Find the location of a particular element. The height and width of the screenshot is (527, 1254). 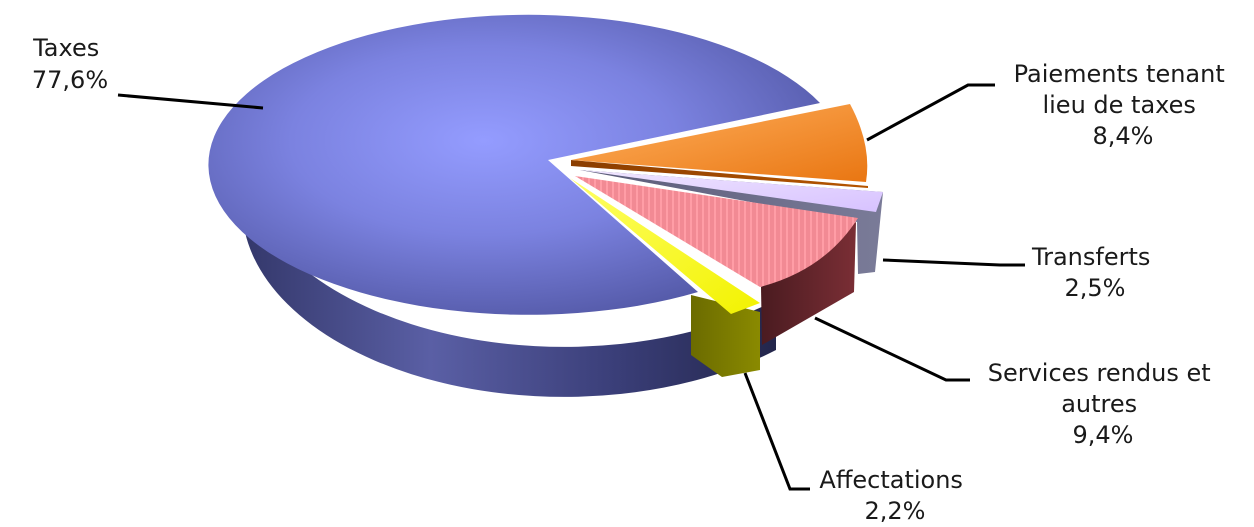

pie-label-services: Services rendus et autres 9,4% is located at coordinates (1103, 404).